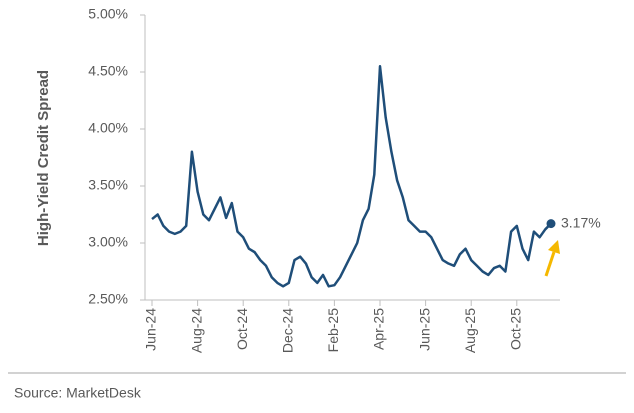 The width and height of the screenshot is (634, 413). What do you see at coordinates (424, 329) in the screenshot?
I see `x-tick-label: Jun-25` at bounding box center [424, 329].